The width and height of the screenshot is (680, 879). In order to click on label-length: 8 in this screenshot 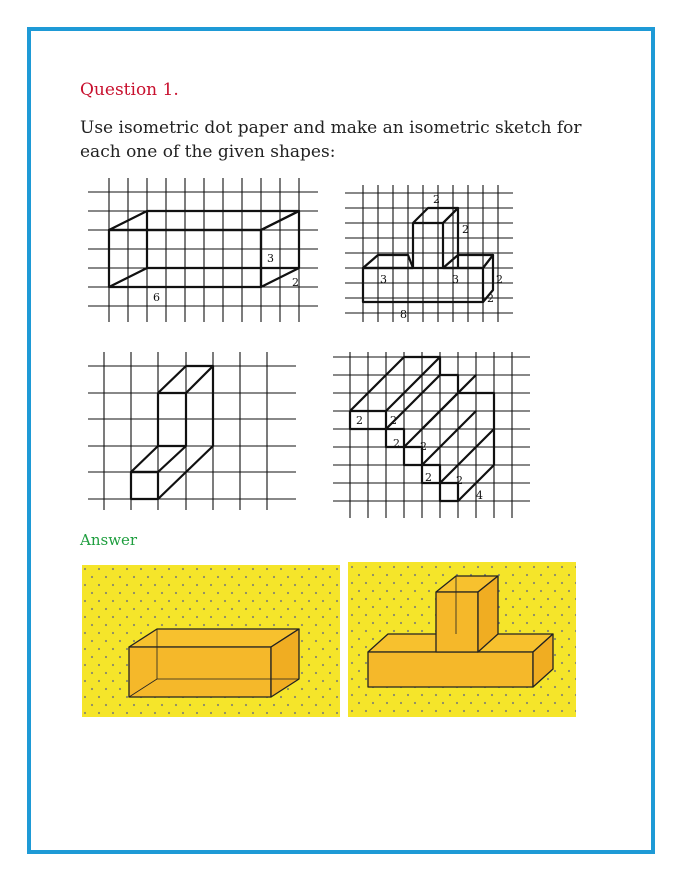, I will do `click(403, 314)`.